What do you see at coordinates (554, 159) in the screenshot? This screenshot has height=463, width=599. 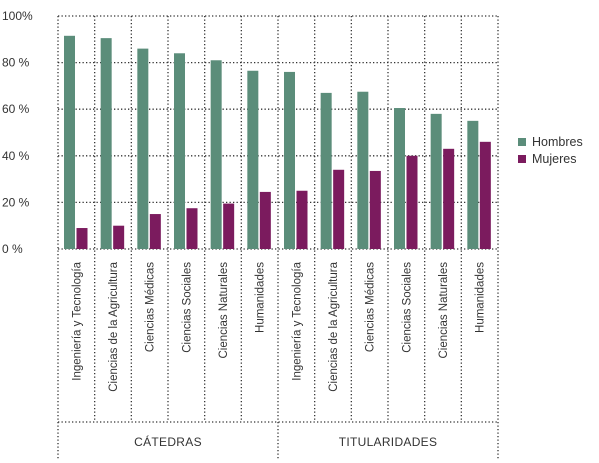 I see `legend-label: Mujeres` at bounding box center [554, 159].